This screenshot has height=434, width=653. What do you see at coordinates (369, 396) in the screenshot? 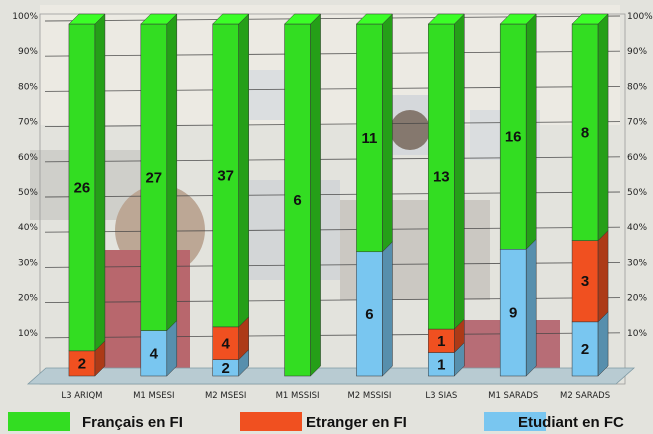
I see `x-category-label: M2 MSSISI` at bounding box center [369, 396].